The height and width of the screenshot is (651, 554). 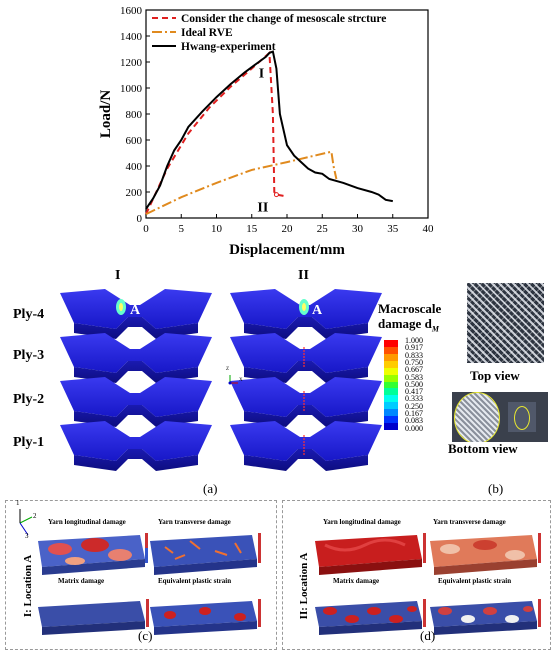 I want to click on x-tick-label: 30, so click(x=358, y=229).